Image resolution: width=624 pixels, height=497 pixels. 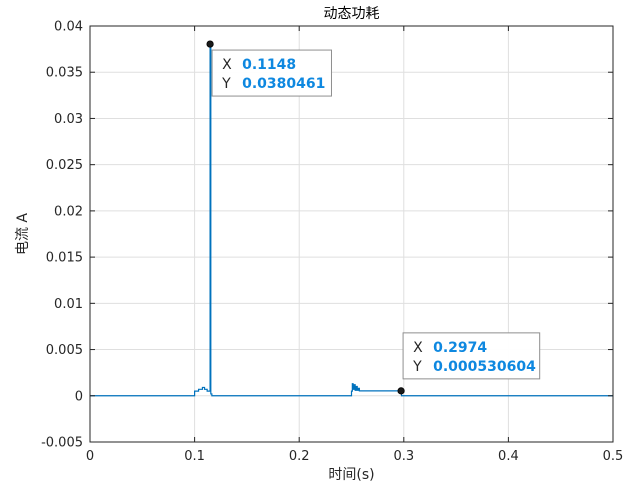 I want to click on chart-title: 动态功耗, so click(x=352, y=14).